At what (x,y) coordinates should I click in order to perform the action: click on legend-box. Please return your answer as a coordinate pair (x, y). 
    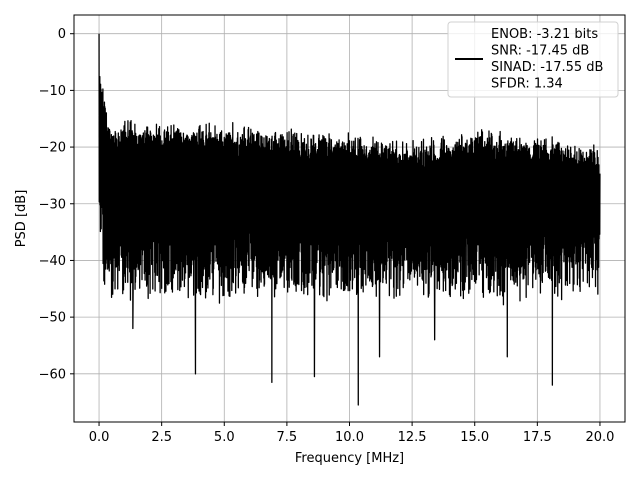
    Looking at the image, I should click on (533, 59).